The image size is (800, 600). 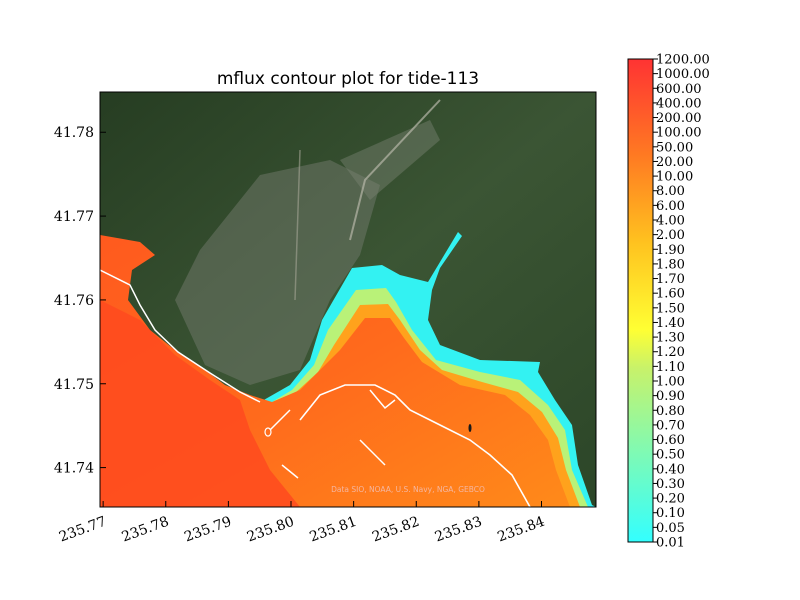 I want to click on x-tick-label: 235.77, so click(x=83, y=530).